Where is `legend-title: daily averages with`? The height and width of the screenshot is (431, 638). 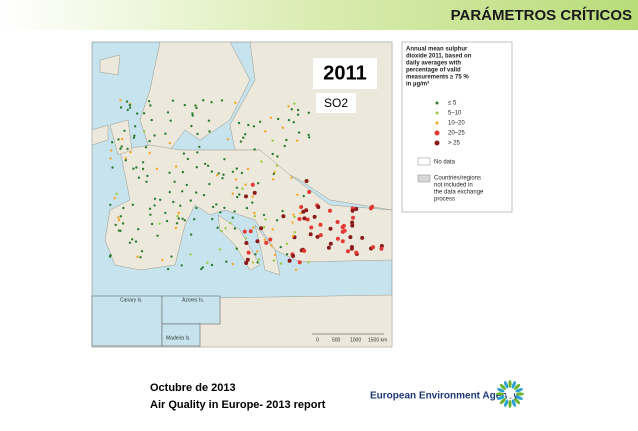 legend-title: daily averages with is located at coordinates (433, 64).